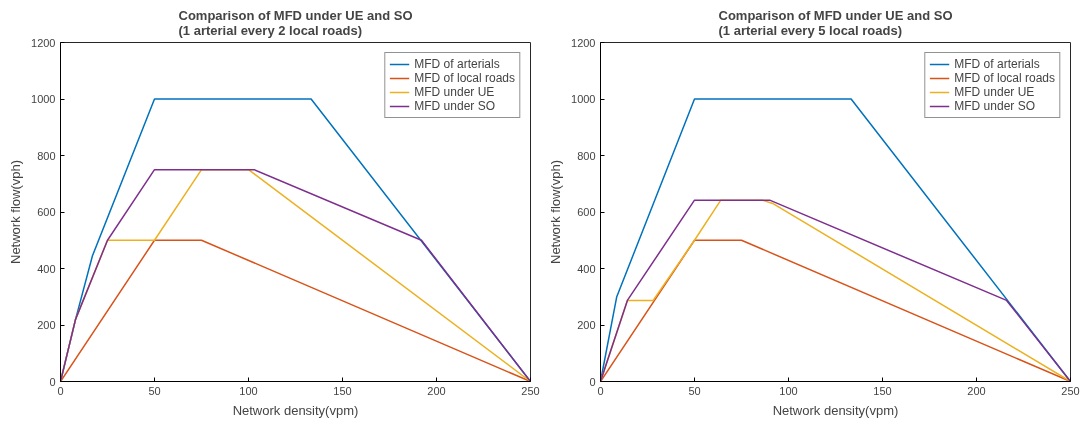 Image resolution: width=1091 pixels, height=429 pixels. What do you see at coordinates (835, 22) in the screenshot?
I see `chart-title: Comparison of MFD under UE and SO (1 arterial every 5 local roads)` at bounding box center [835, 22].